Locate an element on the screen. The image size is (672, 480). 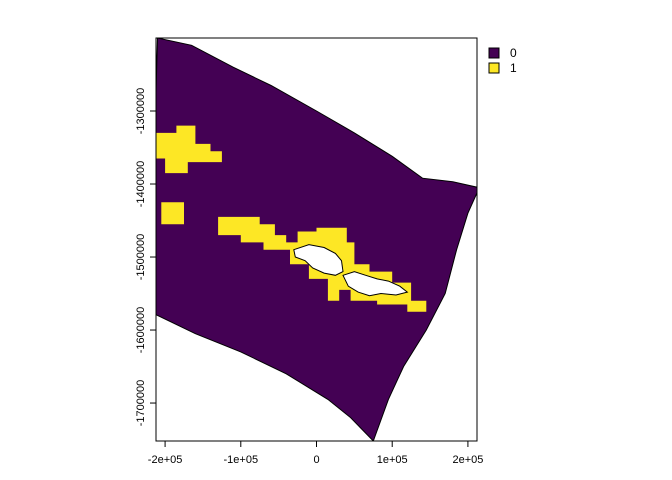
island-west is located at coordinates (318, 260).